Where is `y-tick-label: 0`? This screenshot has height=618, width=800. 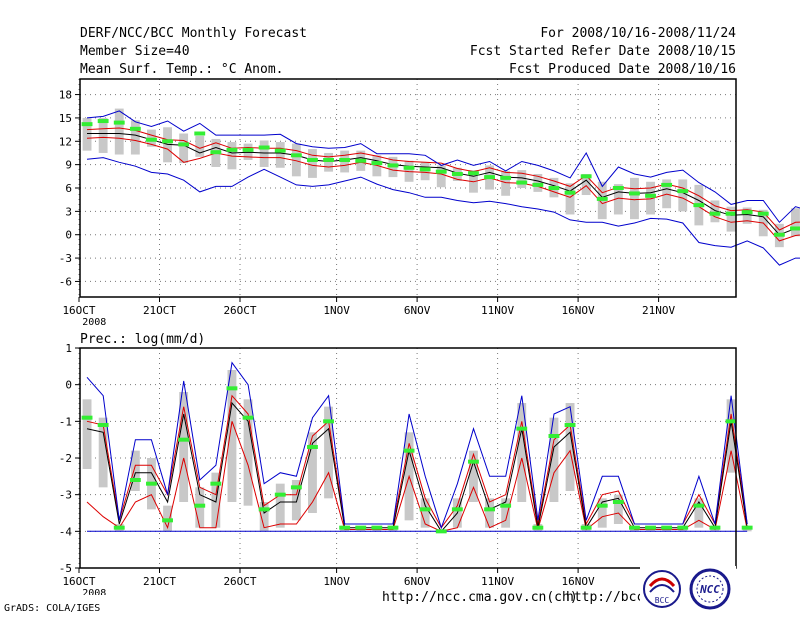 y-tick-label: 0 is located at coordinates (68, 385).